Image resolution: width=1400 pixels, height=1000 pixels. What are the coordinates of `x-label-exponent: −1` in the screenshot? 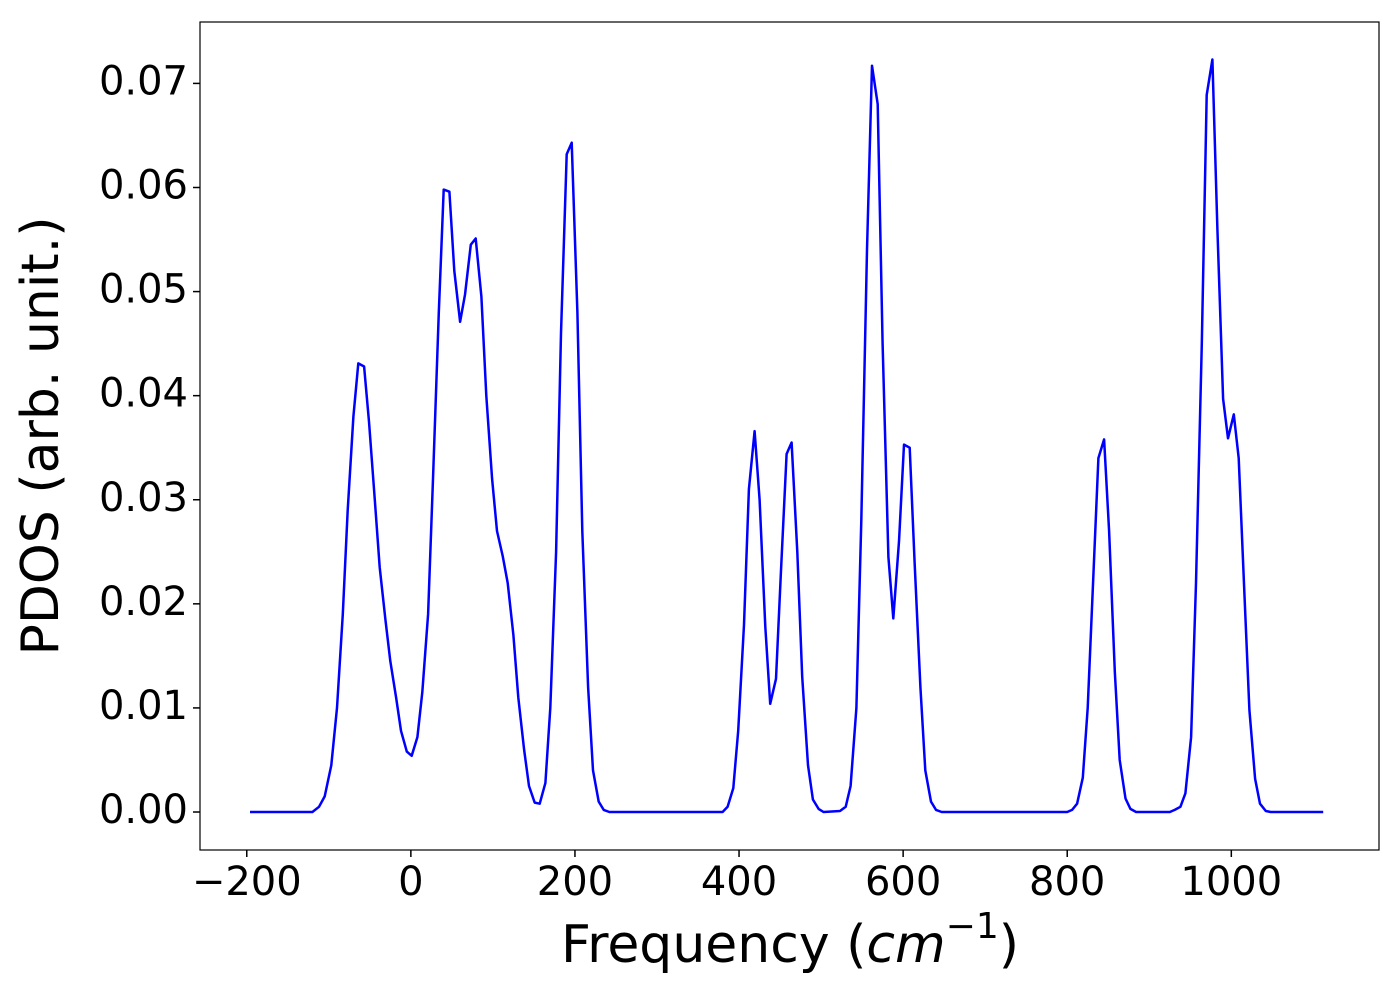 It's located at (972, 926).